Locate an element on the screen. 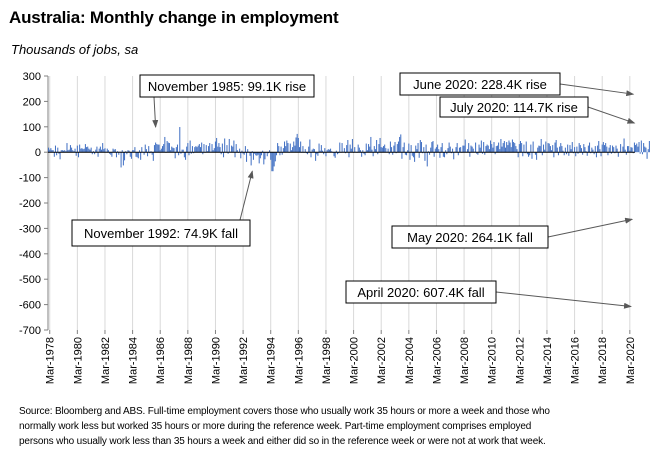 Image resolution: width=650 pixels, height=455 pixels. x-tick-label: Mar-1982 is located at coordinates (106, 360).